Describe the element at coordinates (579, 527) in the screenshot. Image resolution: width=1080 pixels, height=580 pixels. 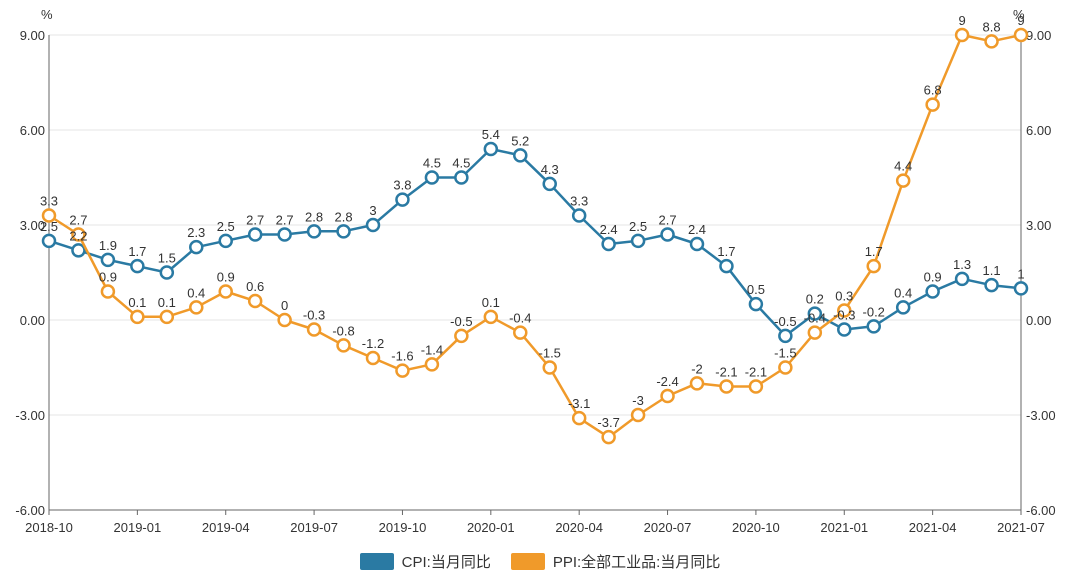
I see `x-tick-label: 2020-04` at that location.